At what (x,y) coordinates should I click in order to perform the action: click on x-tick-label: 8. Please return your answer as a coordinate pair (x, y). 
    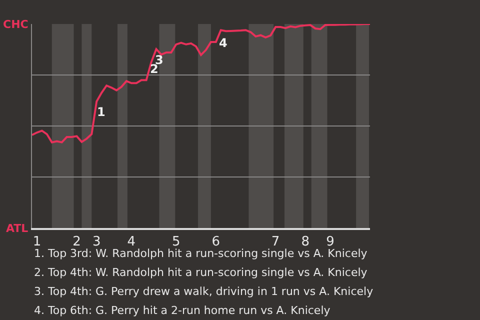
    Looking at the image, I should click on (305, 242).